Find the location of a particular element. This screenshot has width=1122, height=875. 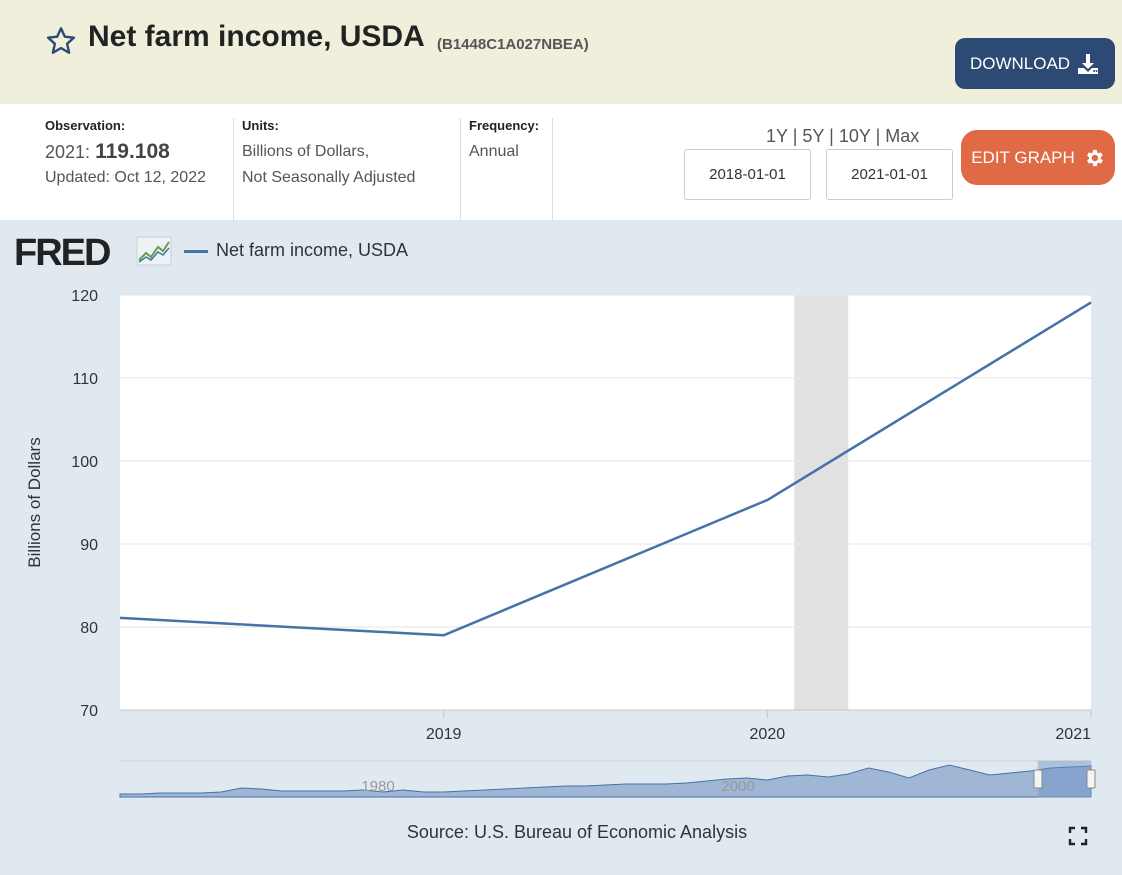

download-button: DOWNLOAD is located at coordinates (1035, 63).